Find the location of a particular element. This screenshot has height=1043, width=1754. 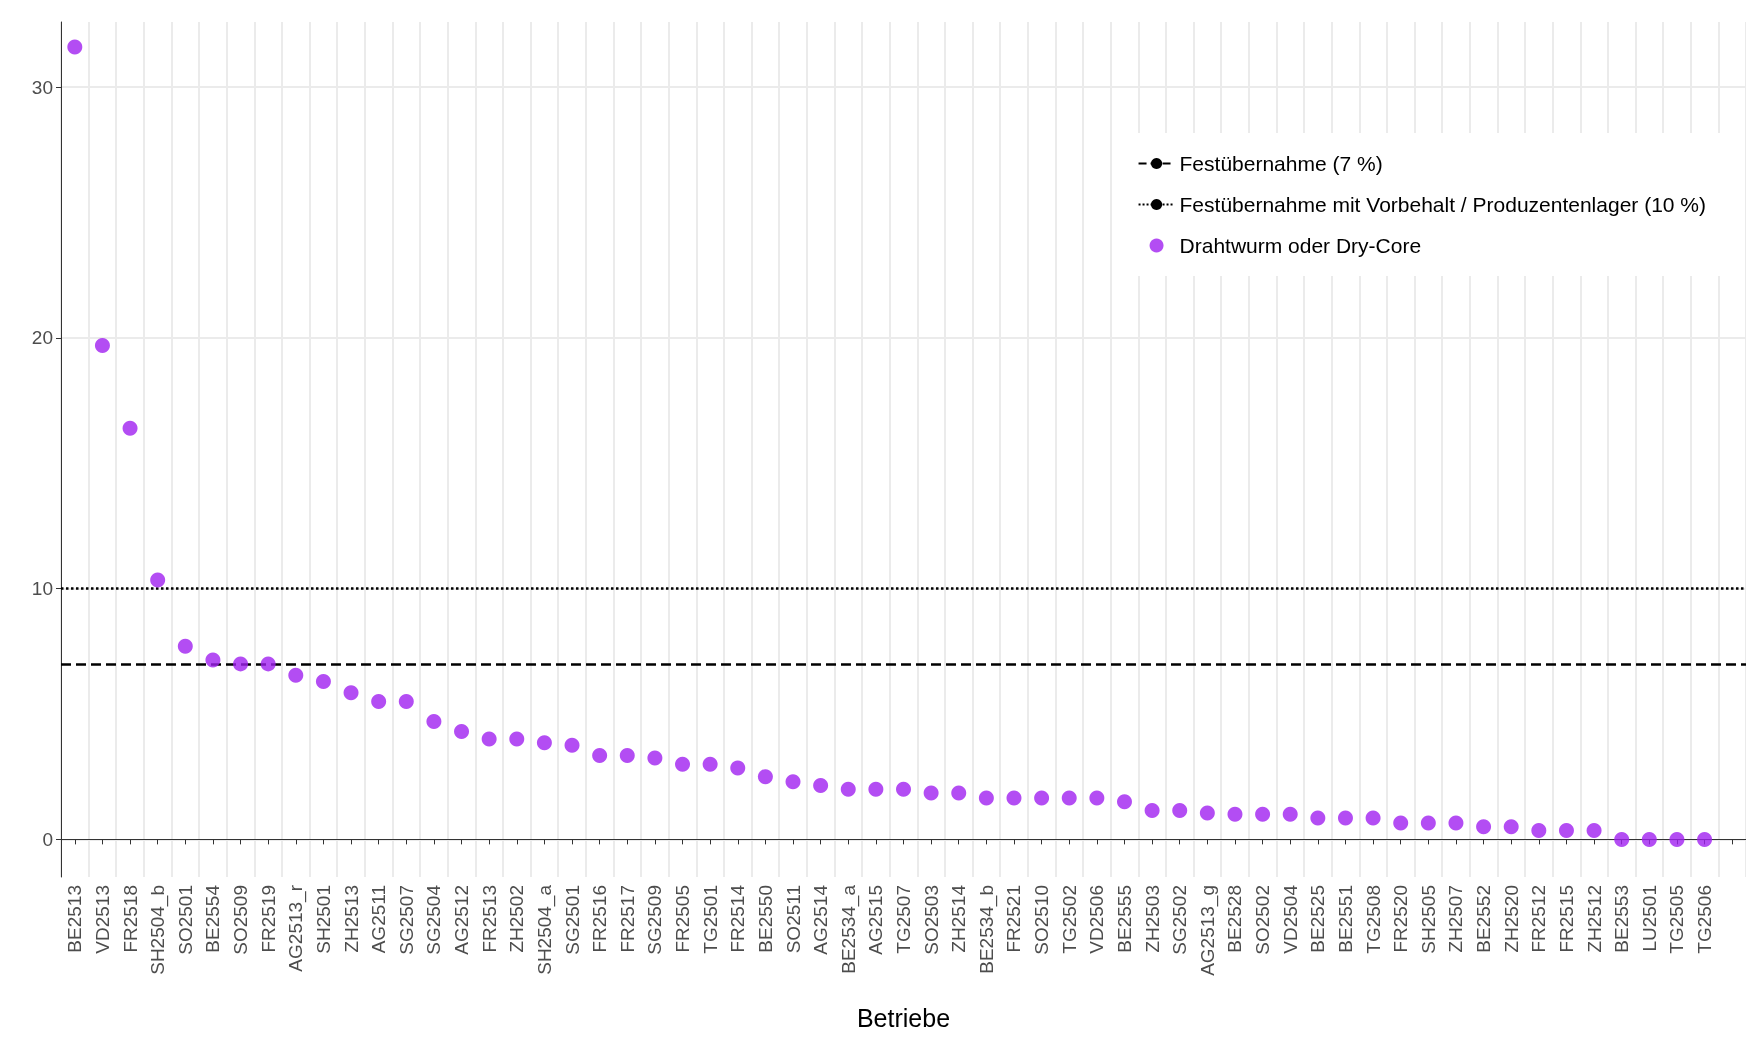

x-tick-label: SH2505 is located at coordinates (1428, 919).